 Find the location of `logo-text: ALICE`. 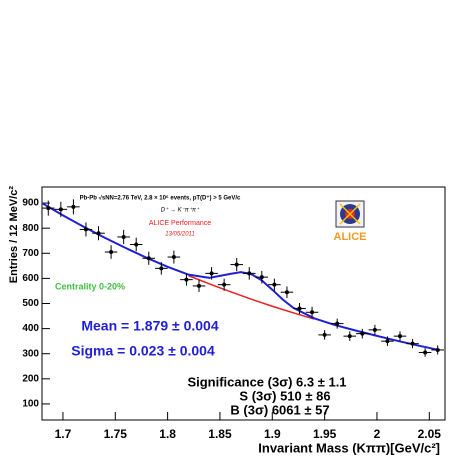

logo-text: ALICE is located at coordinates (350, 237).